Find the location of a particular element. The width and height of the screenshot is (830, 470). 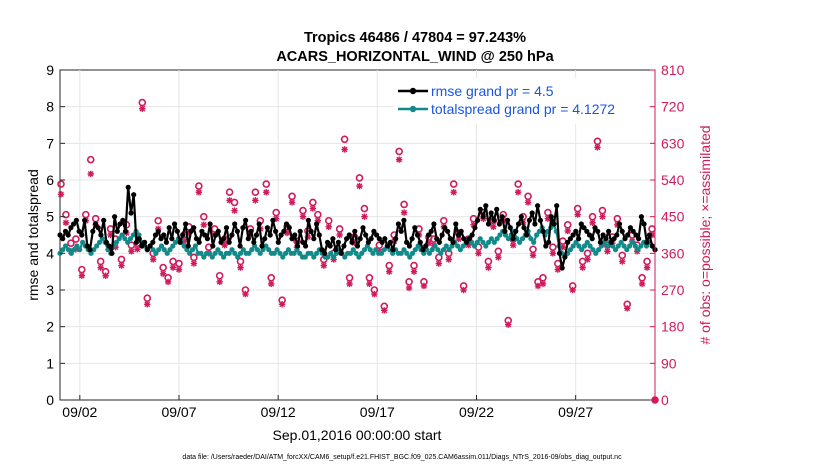

y-left-tick-label: 6 is located at coordinates (50, 180).